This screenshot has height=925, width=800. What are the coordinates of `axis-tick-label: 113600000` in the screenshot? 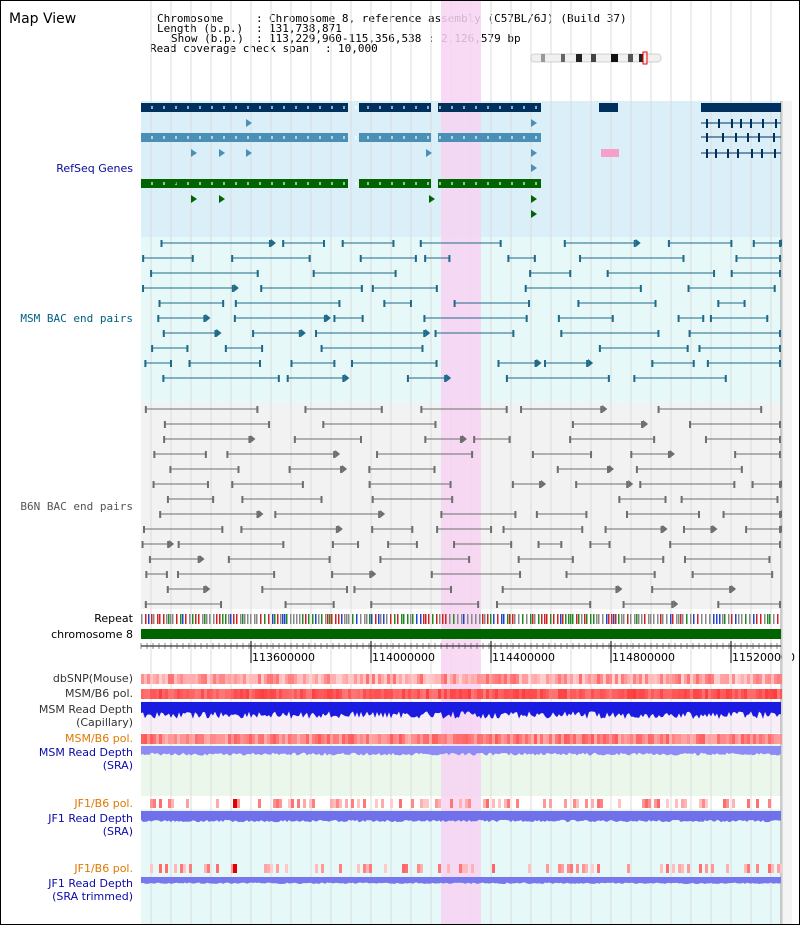 It's located at (283, 657).